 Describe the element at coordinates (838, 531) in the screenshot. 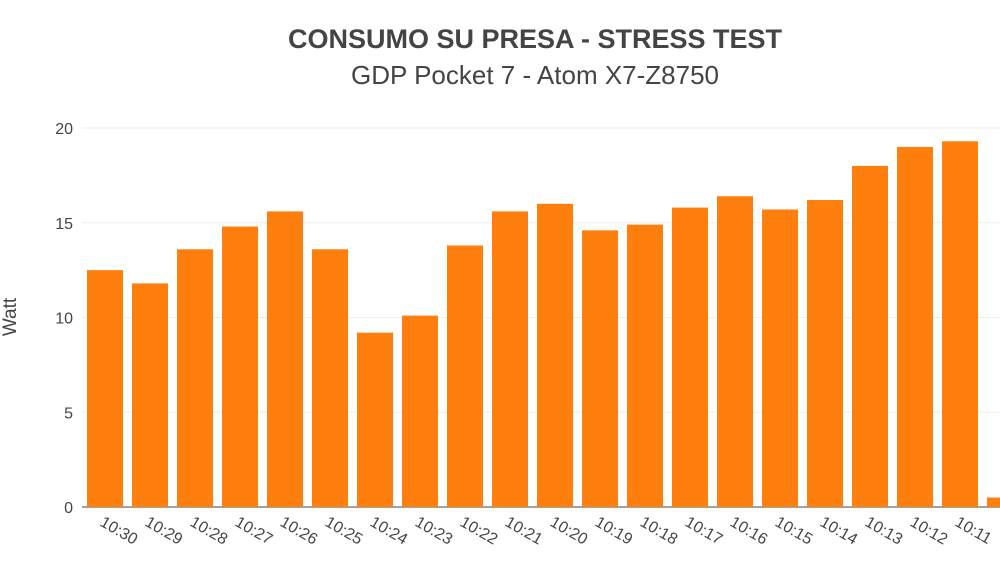

I see `x-tick-label: 10:14` at that location.